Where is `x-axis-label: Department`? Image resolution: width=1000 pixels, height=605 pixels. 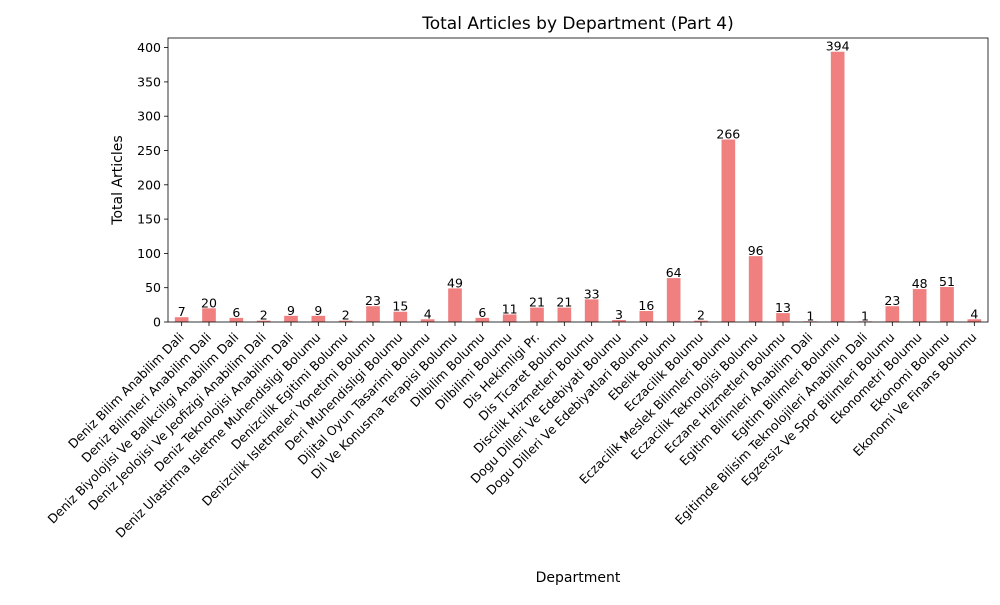 x-axis-label: Department is located at coordinates (578, 578).